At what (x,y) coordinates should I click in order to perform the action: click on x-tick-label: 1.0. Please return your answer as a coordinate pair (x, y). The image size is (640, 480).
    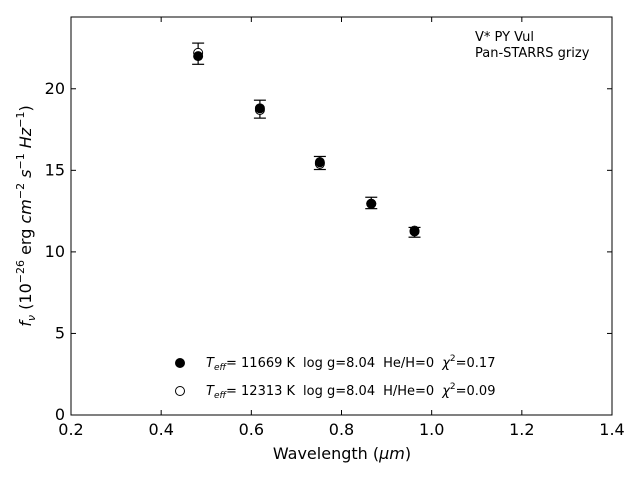
    Looking at the image, I should click on (431, 429).